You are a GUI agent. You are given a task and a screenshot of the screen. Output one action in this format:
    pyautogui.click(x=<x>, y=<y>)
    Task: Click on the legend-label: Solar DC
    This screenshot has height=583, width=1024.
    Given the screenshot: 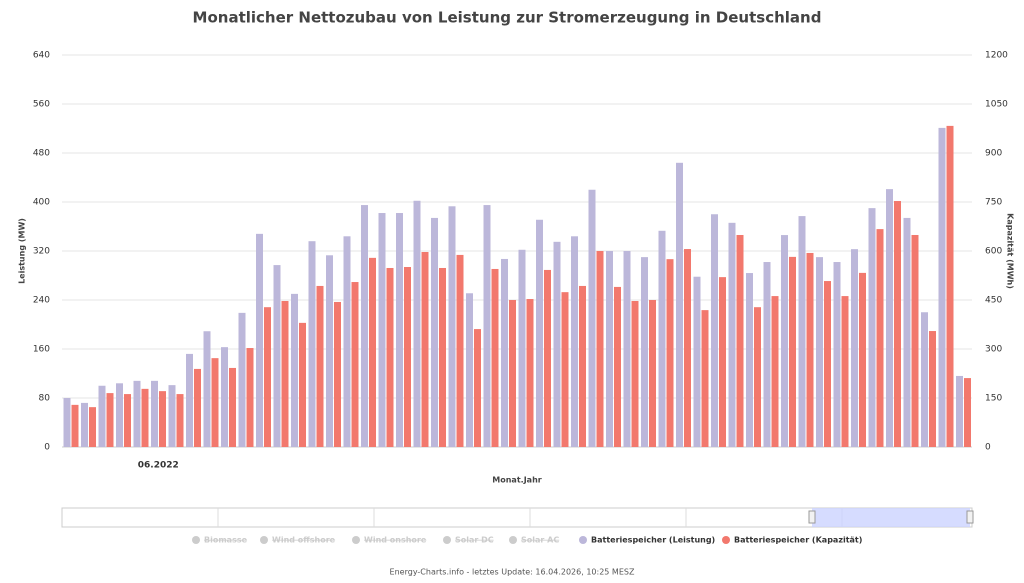 What is the action you would take?
    pyautogui.click(x=474, y=540)
    